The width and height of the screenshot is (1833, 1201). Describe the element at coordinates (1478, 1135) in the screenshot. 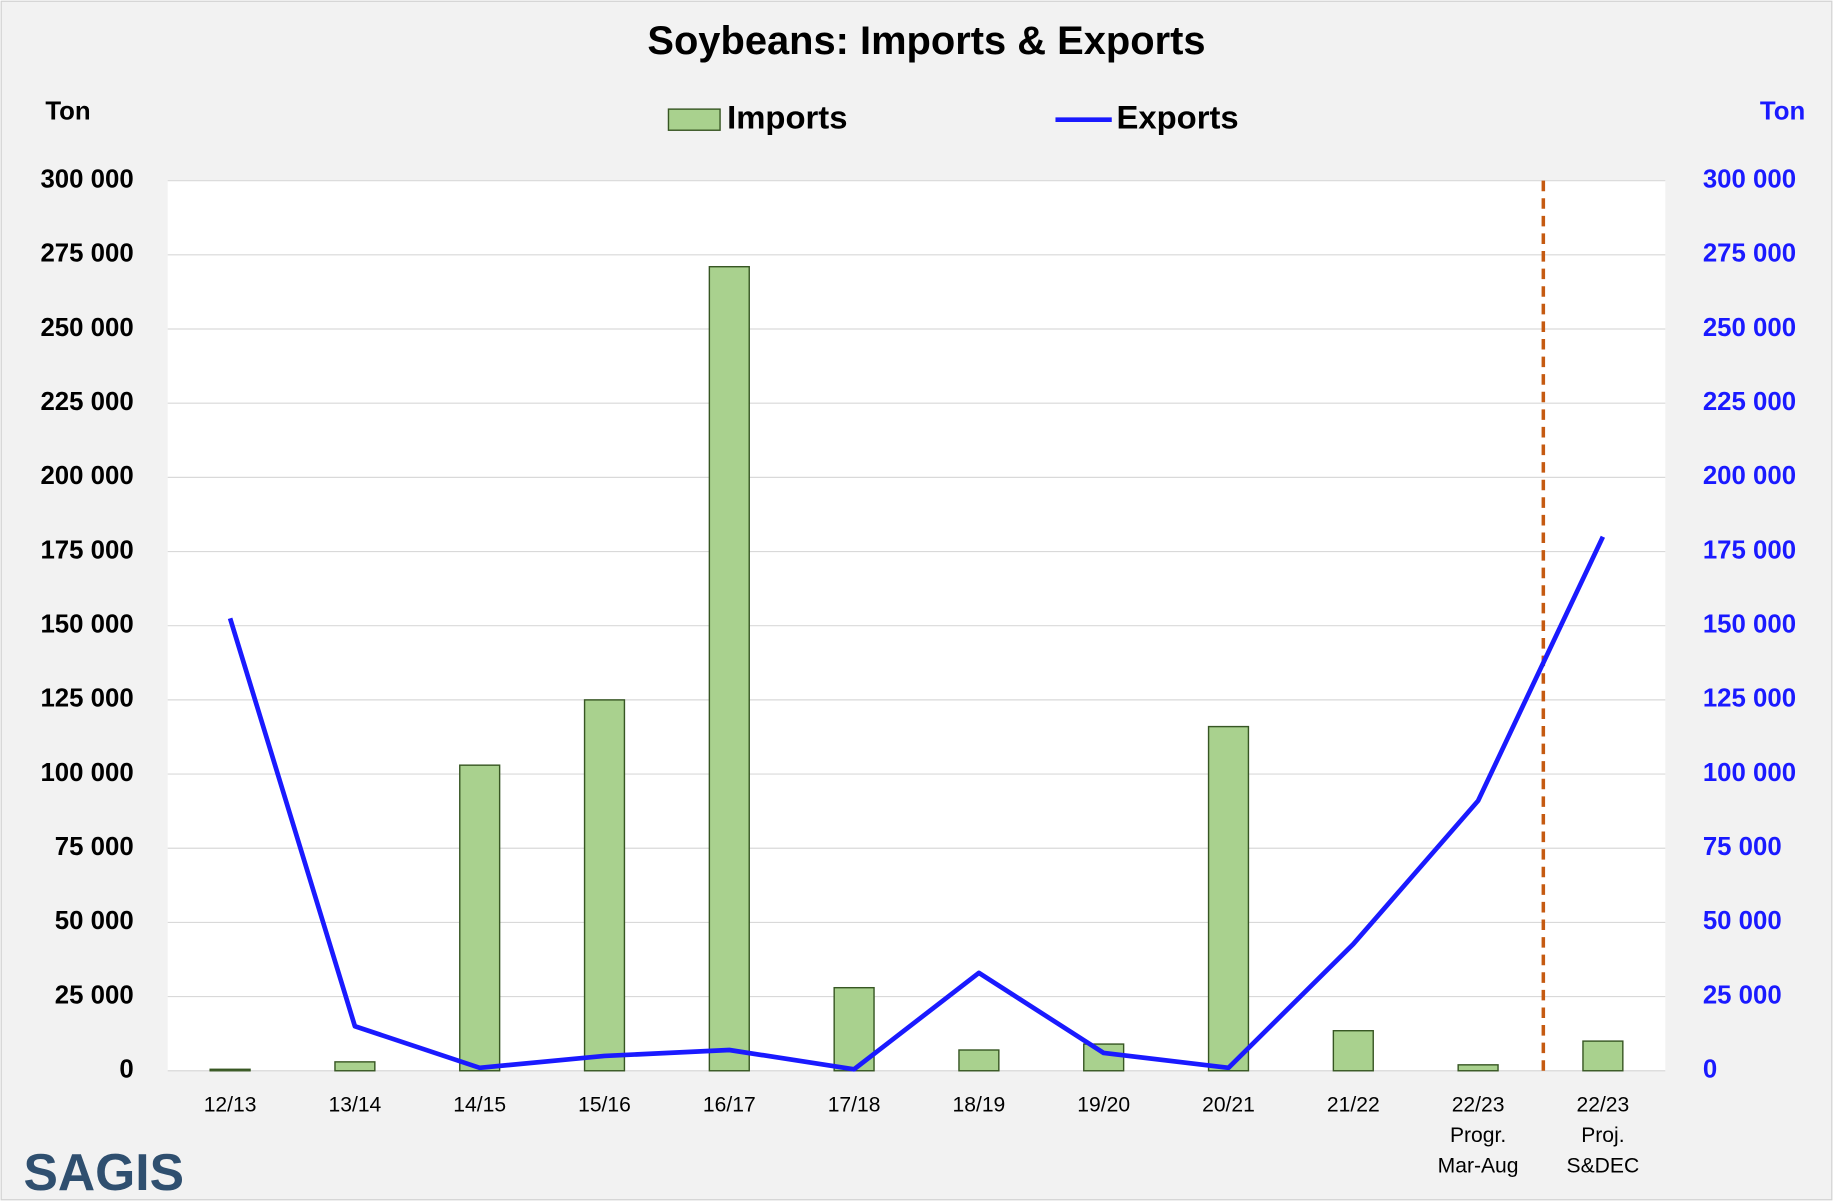

I see `x-tick-label: Progr.` at that location.